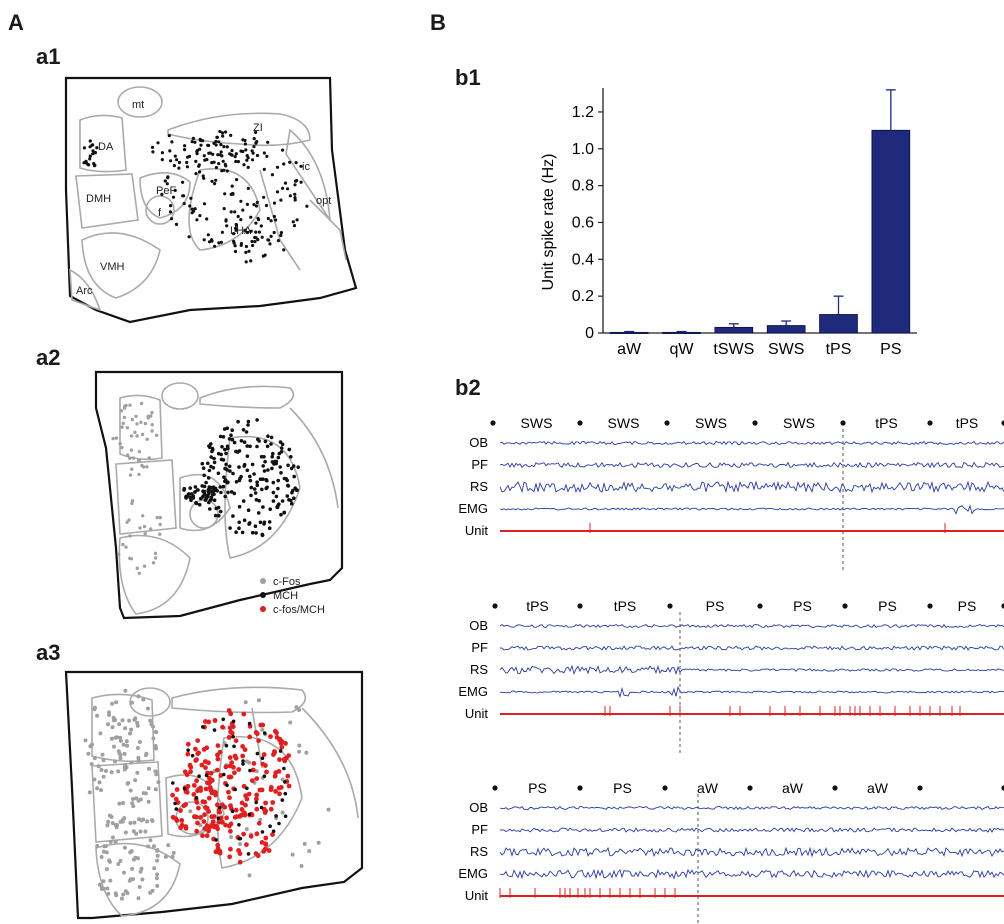  I want to click on region-label: ZI, so click(258, 128).